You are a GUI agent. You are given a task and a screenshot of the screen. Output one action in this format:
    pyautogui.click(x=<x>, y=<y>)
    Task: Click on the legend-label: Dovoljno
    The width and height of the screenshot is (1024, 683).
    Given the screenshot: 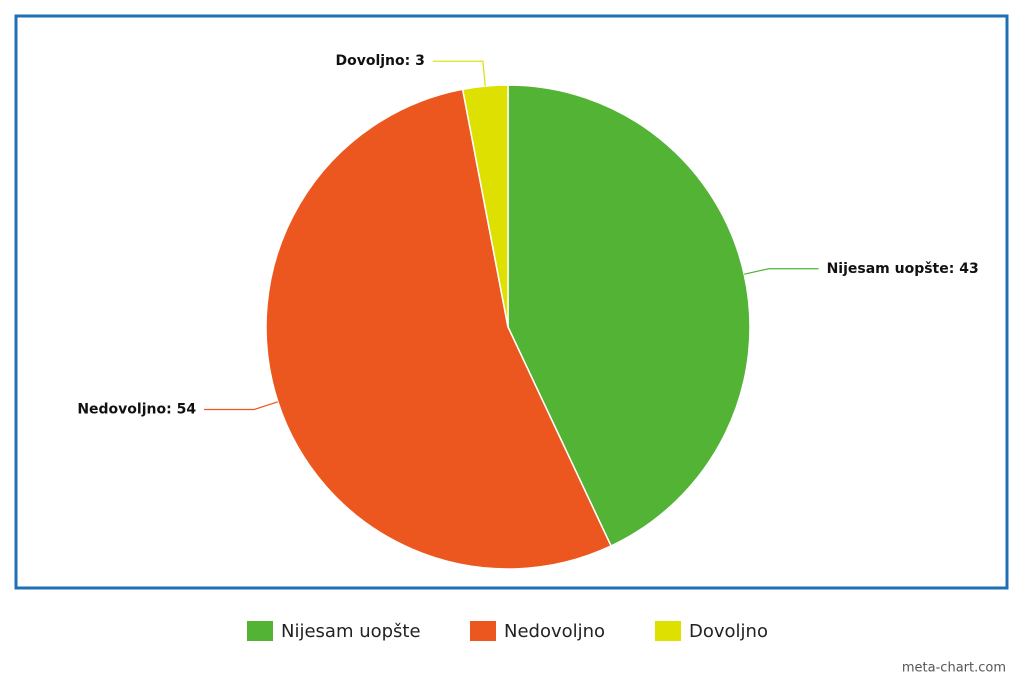 What is the action you would take?
    pyautogui.click(x=728, y=631)
    